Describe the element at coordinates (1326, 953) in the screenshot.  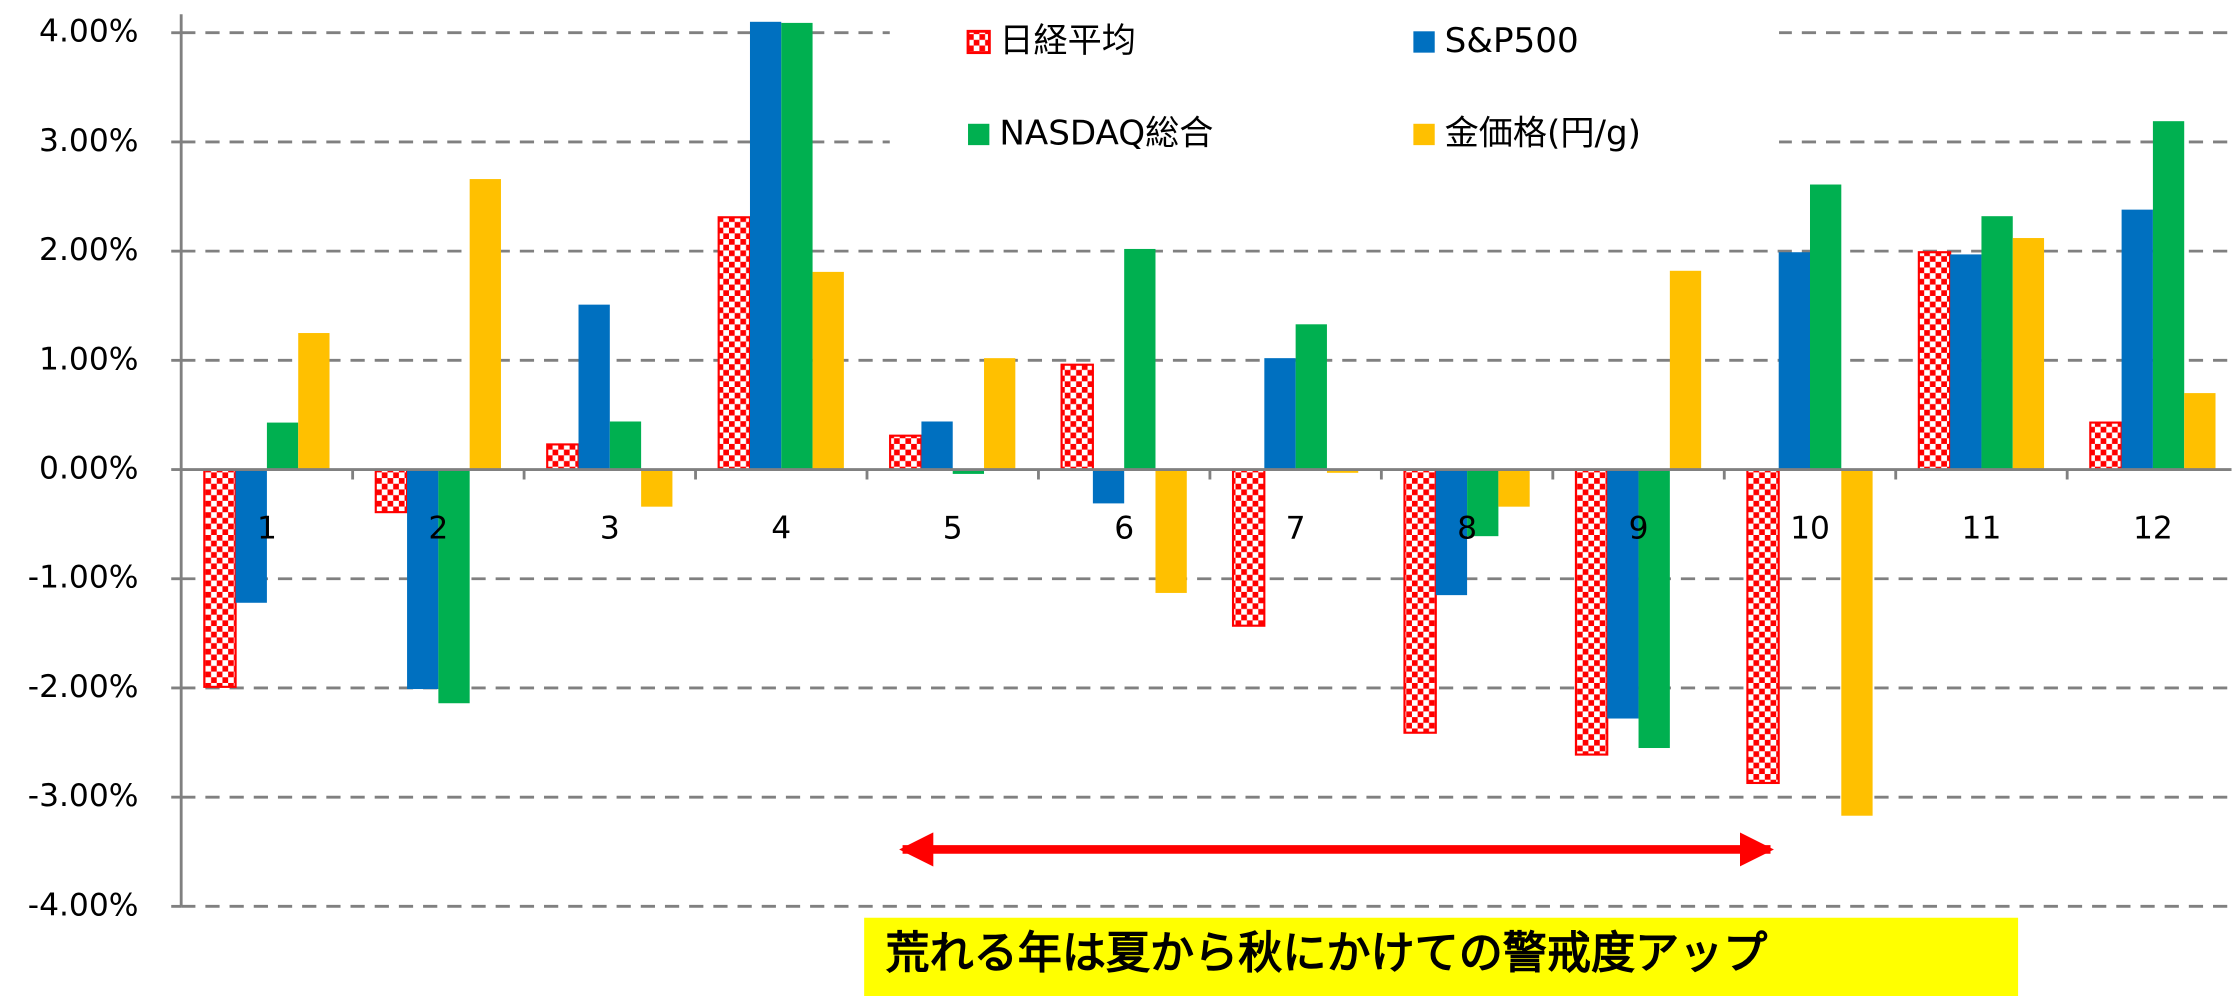
I see `annotation: 荒れる年は夏から秋にかけての警戒度アップ` at that location.